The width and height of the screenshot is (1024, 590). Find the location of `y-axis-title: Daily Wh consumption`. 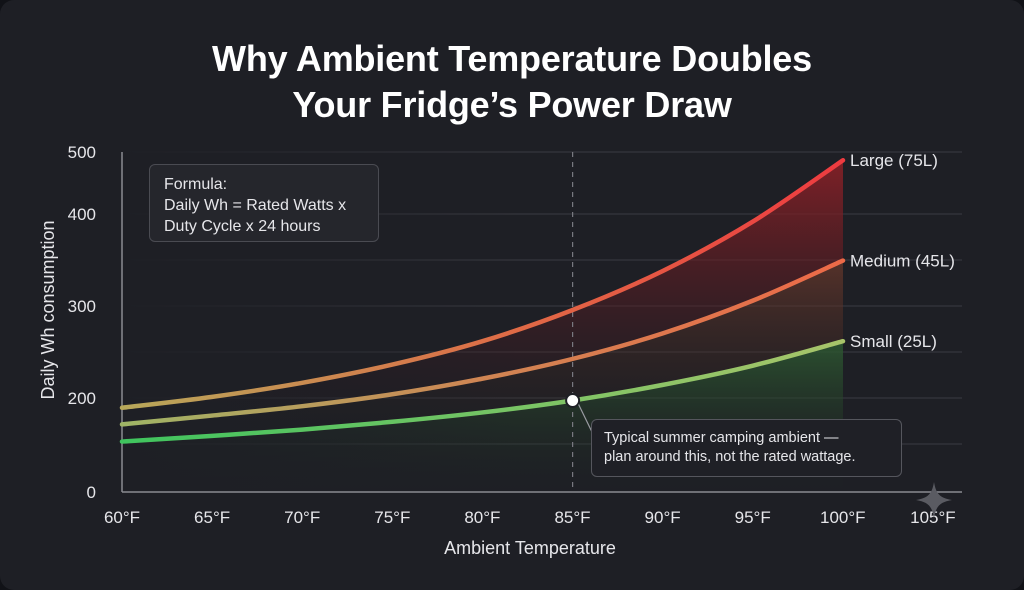

y-axis-title: Daily Wh consumption is located at coordinates (48, 309).